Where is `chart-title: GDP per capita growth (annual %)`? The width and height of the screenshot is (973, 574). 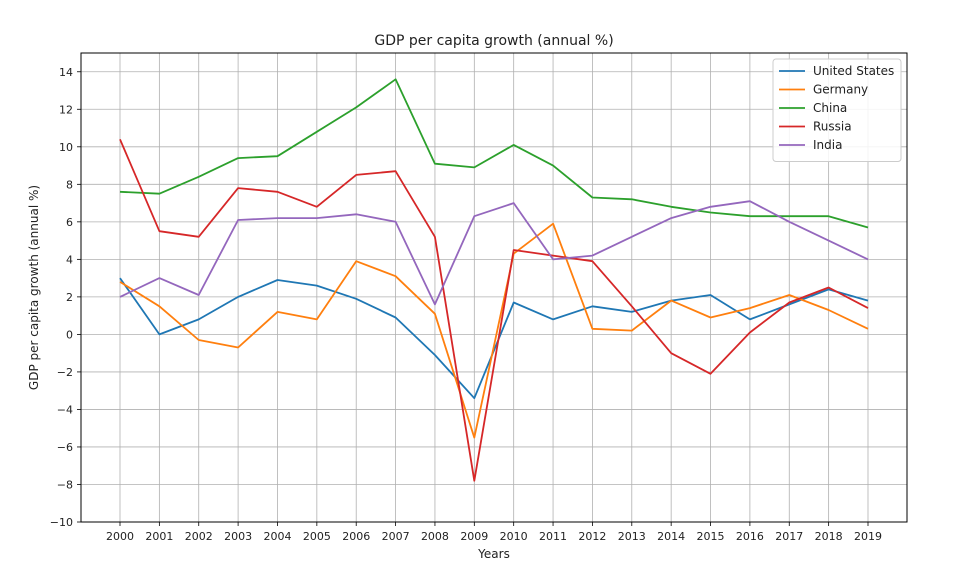
chart-title: GDP per capita growth (annual %) is located at coordinates (493, 41).